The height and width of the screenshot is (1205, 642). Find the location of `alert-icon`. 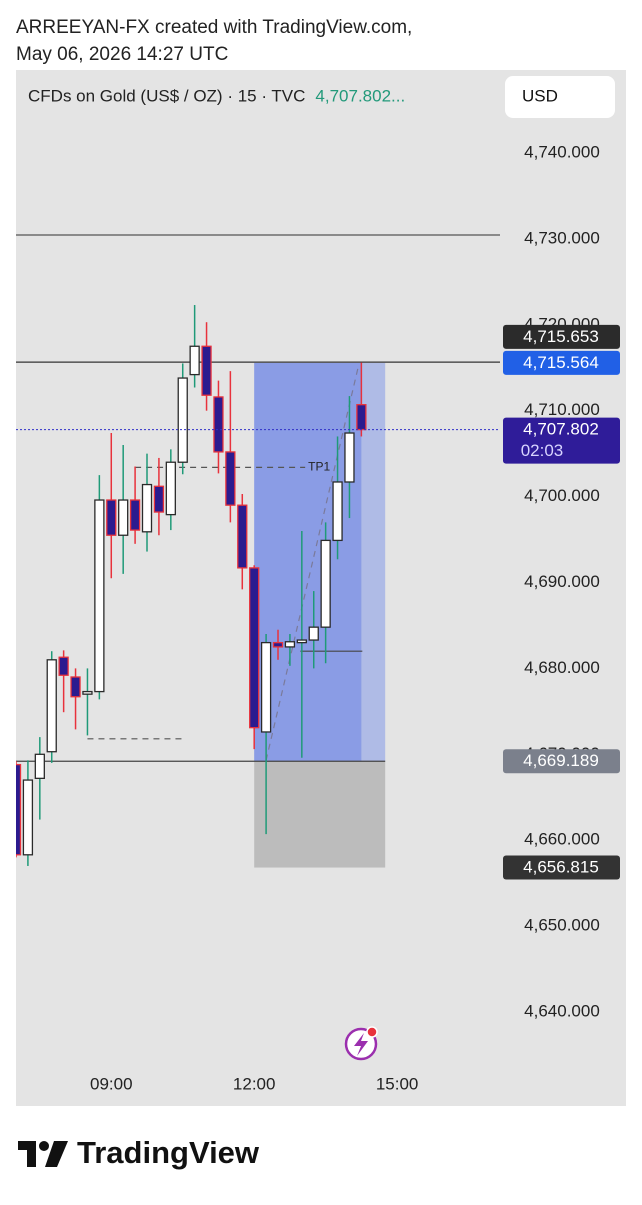

alert-icon is located at coordinates (361, 1043).